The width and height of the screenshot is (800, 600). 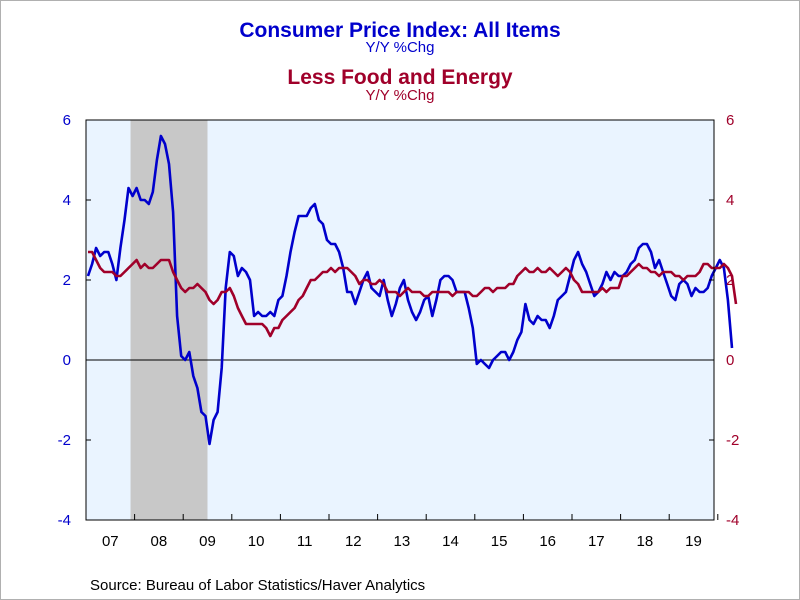 What do you see at coordinates (730, 280) in the screenshot?
I see `right-axis-tick-label: 2` at bounding box center [730, 280].